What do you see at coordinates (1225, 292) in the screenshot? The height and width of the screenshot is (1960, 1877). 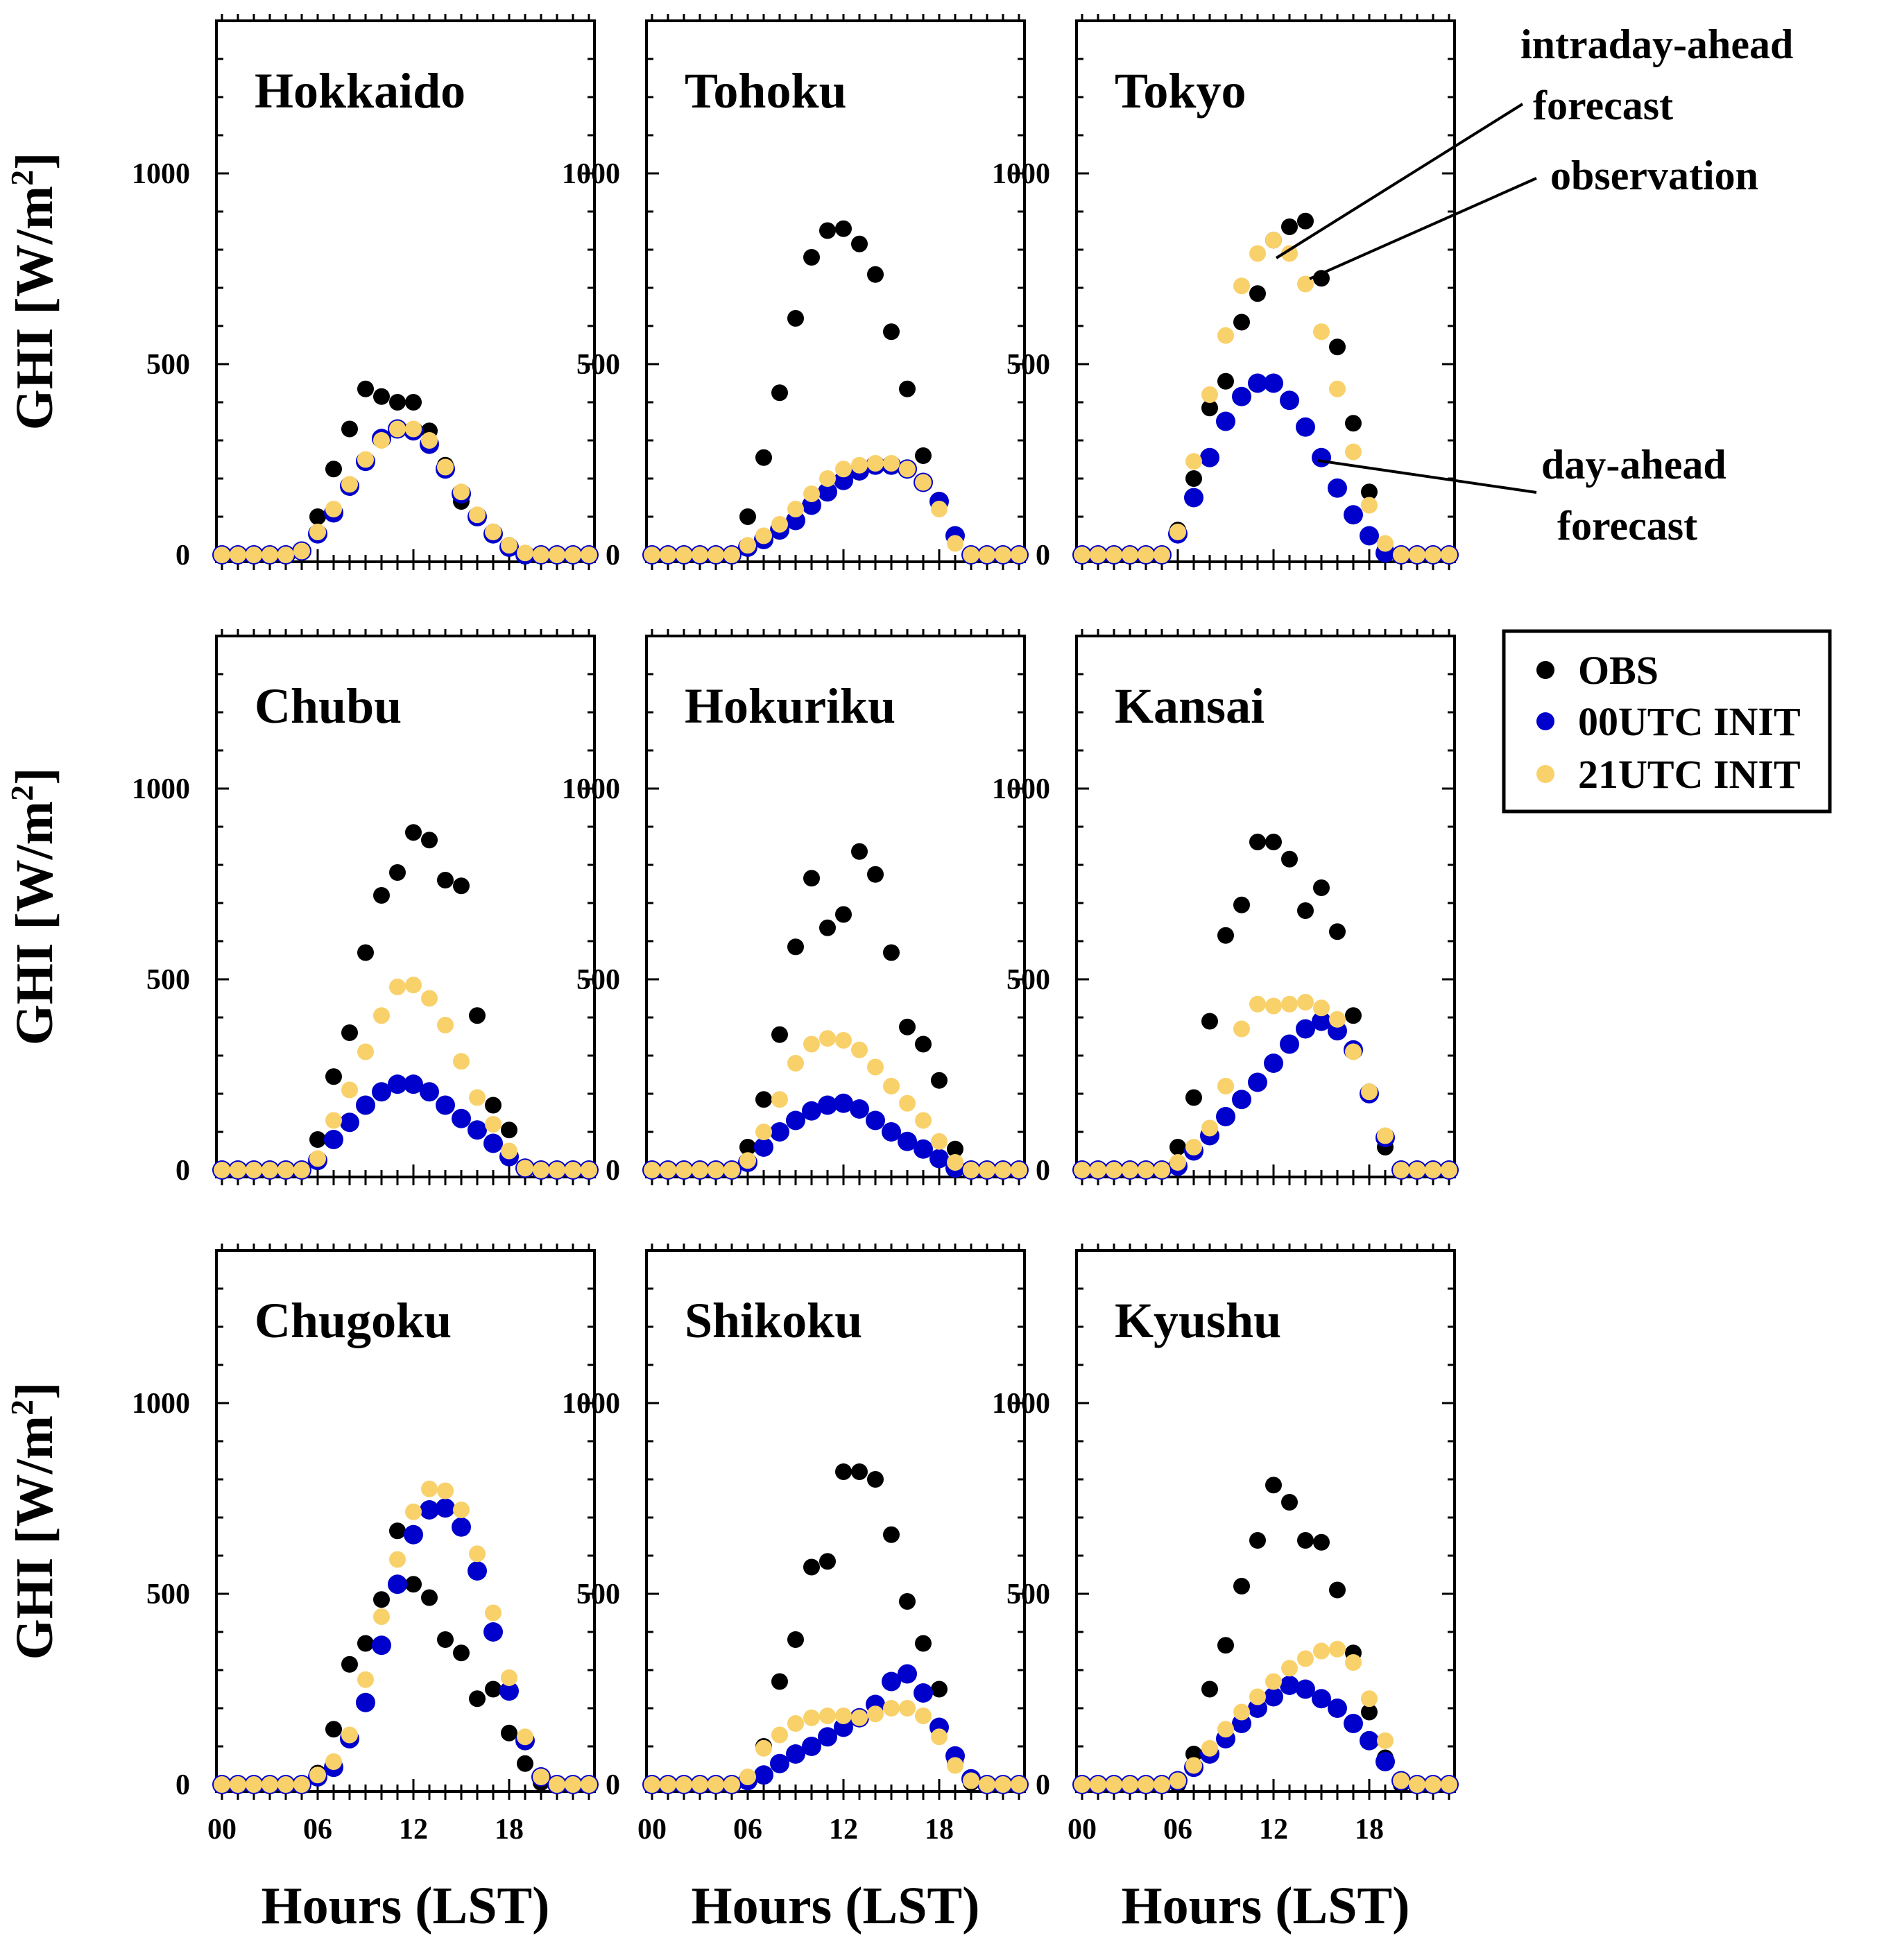 I see `panel-tokyo: 0 500 1000 Tokyo` at bounding box center [1225, 292].